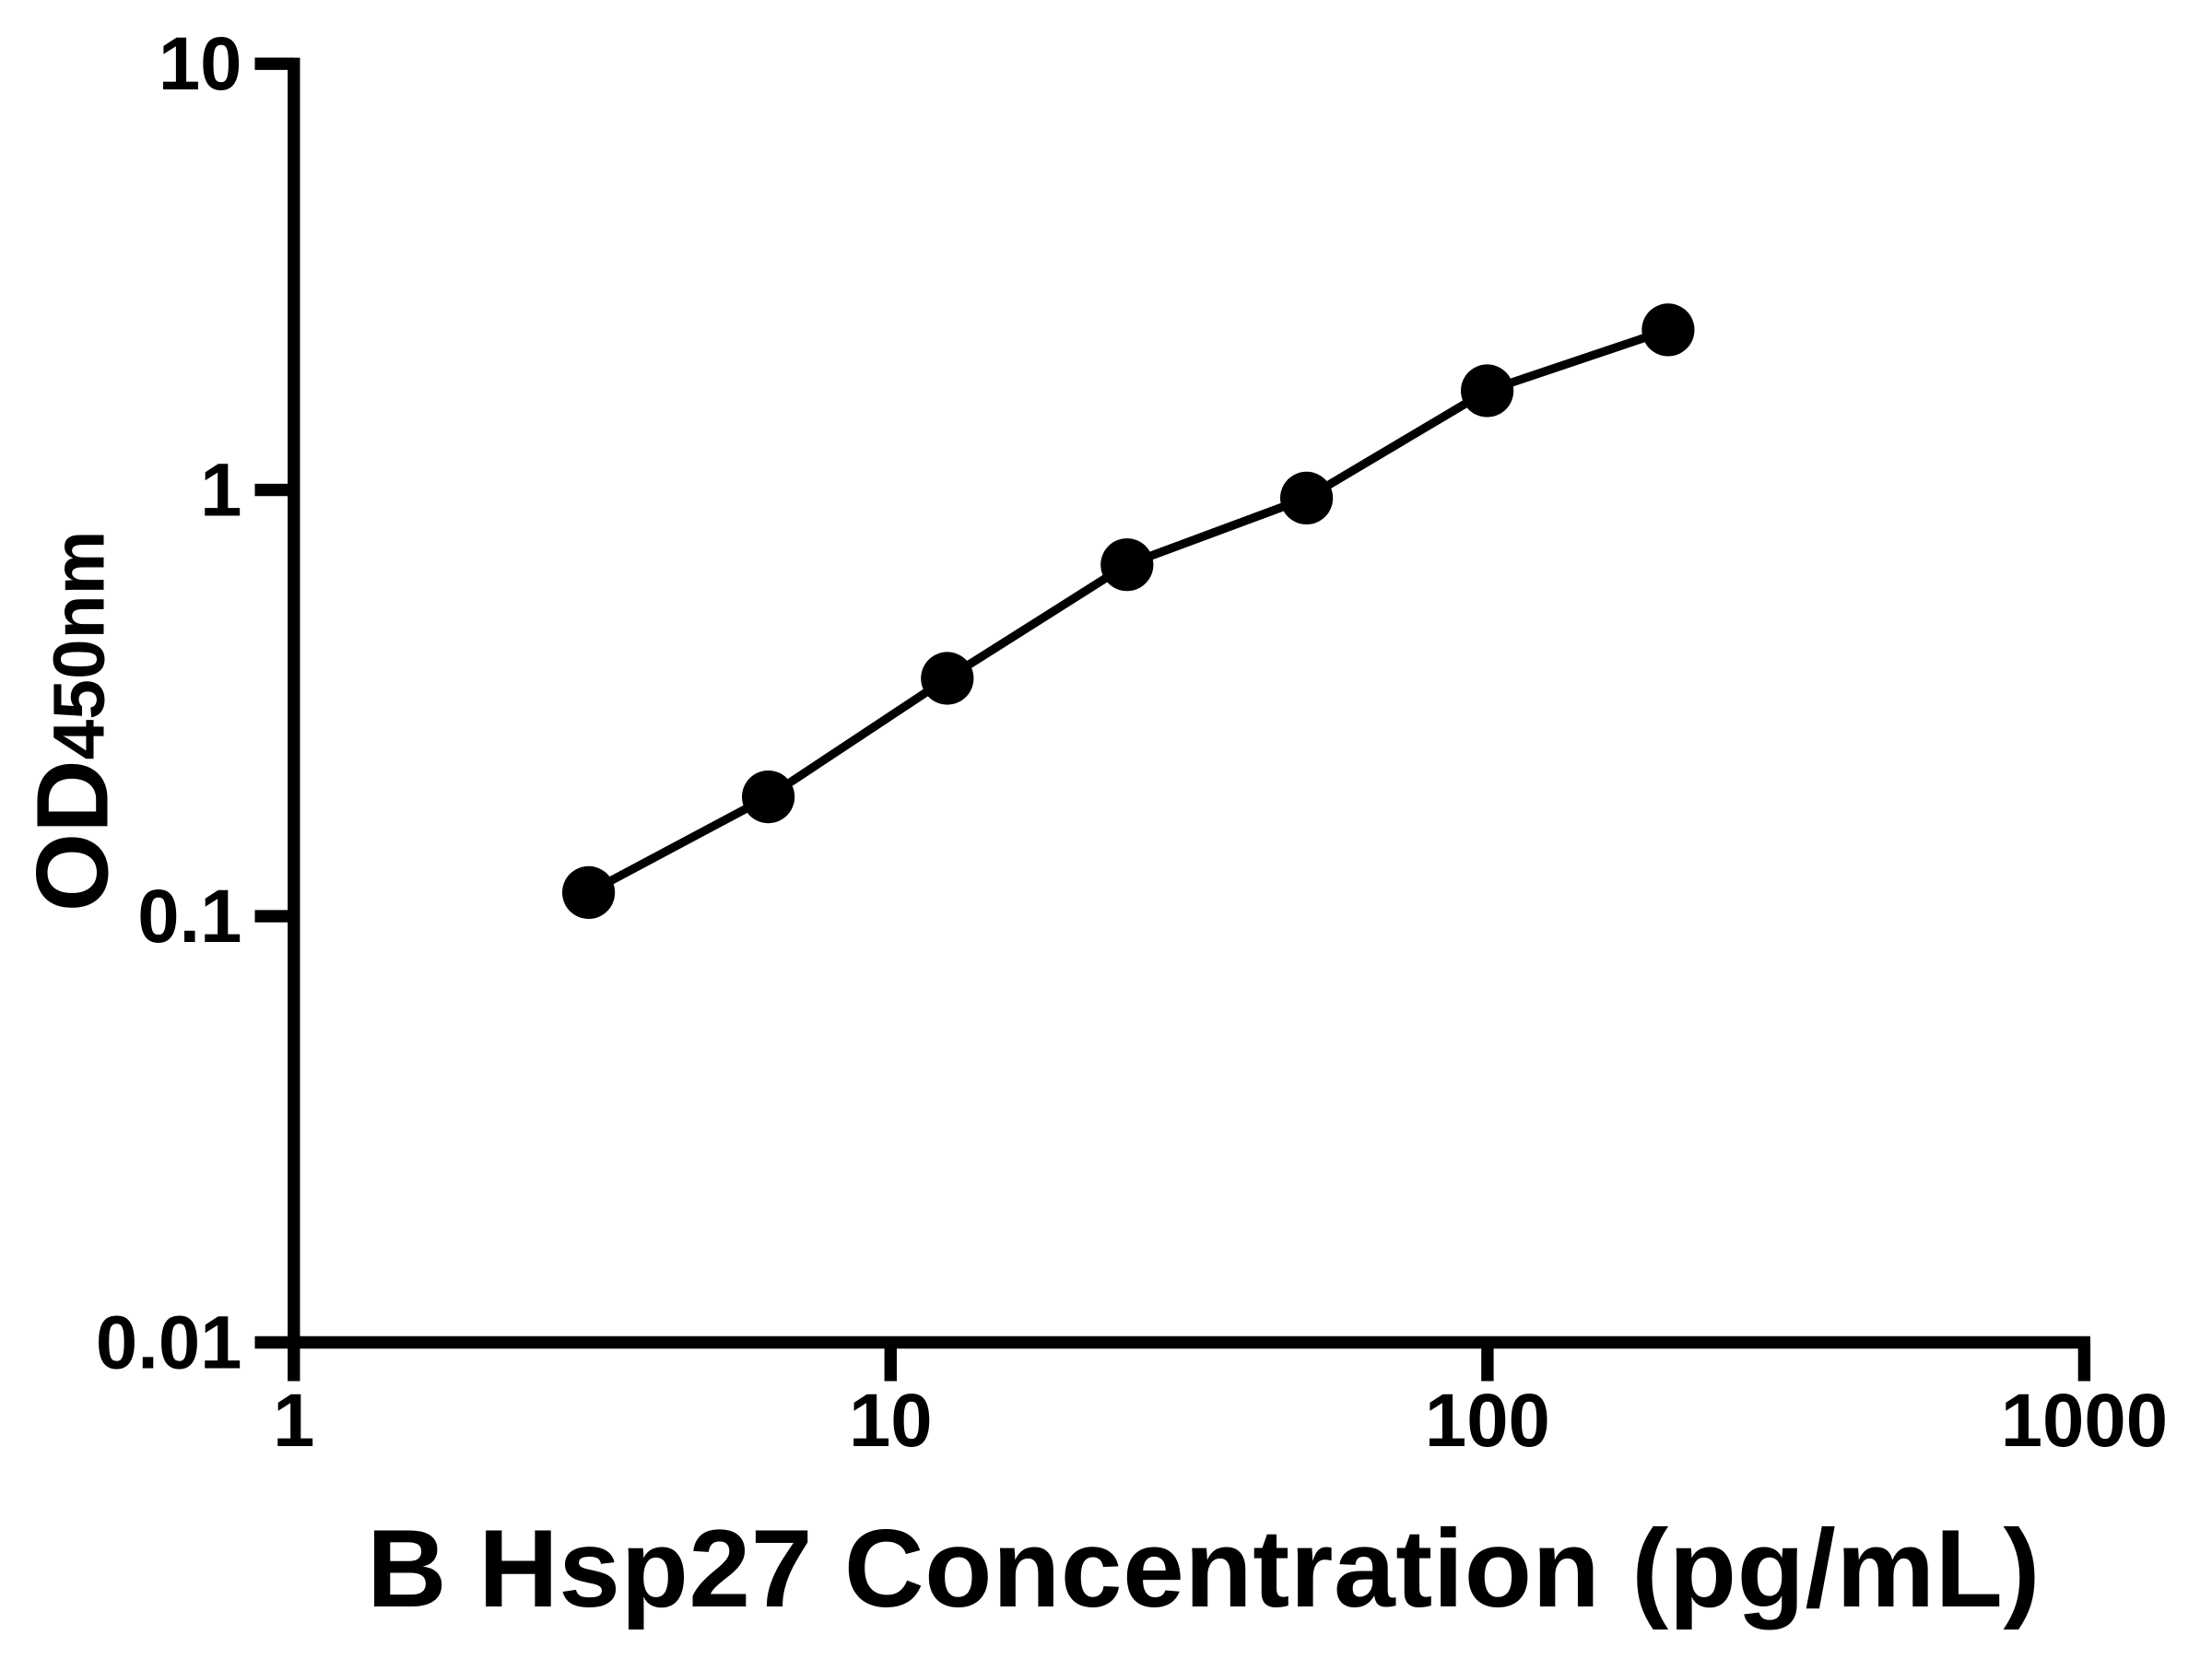 Image resolution: width=2212 pixels, height=1659 pixels. Describe the element at coordinates (169, 1343) in the screenshot. I see `svg-text: 0.01` at that location.